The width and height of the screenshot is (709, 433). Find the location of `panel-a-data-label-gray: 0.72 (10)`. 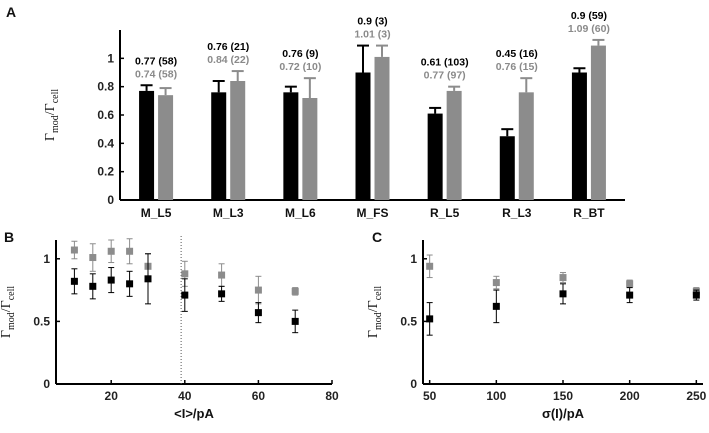

panel-a-data-label-gray: 0.72 (10) is located at coordinates (300, 67).